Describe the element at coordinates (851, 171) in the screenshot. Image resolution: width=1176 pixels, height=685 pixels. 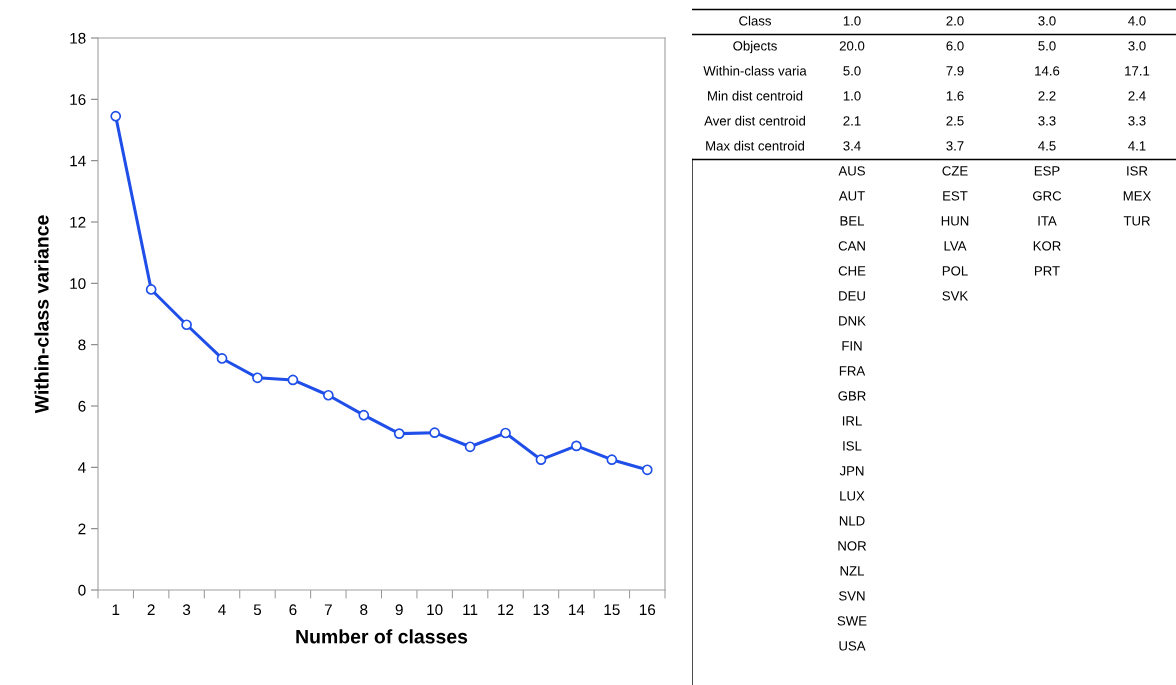
I see `text: AUS` at that location.